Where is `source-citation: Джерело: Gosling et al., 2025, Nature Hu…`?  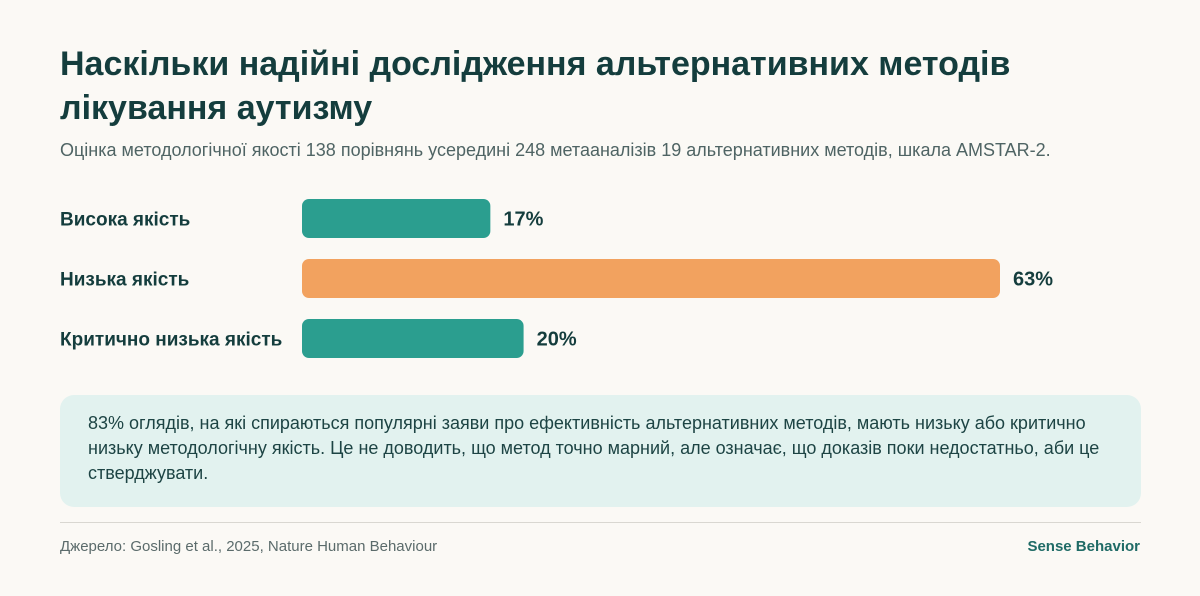 source-citation: Джерело: Gosling et al., 2025, Nature Hu… is located at coordinates (249, 546).